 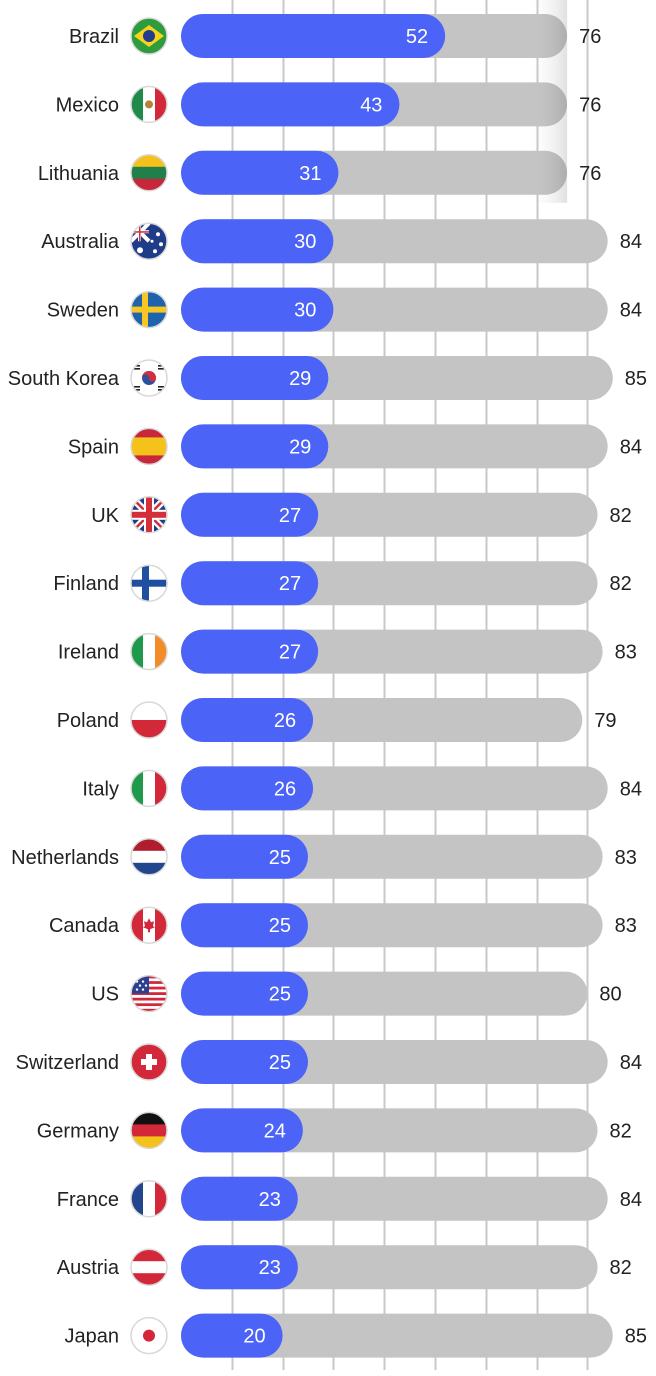 I want to click on bar-row: Sweden 30 84, so click(x=344, y=309).